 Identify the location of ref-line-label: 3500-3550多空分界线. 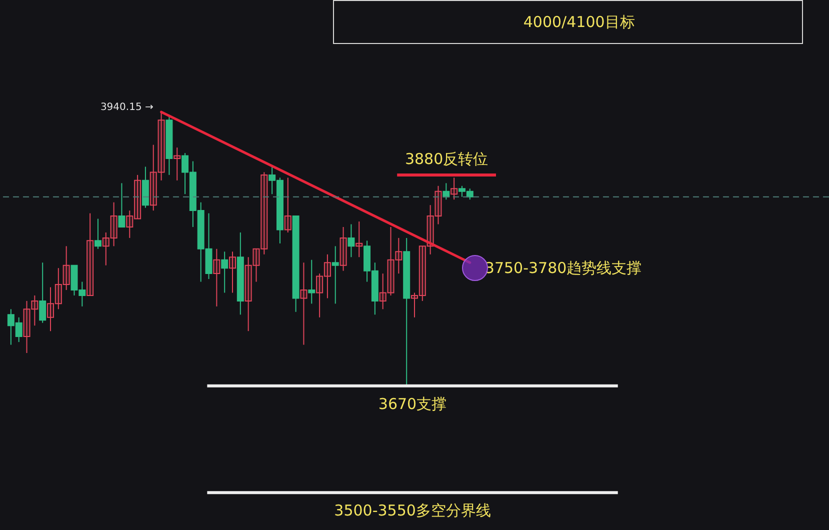
(412, 511).